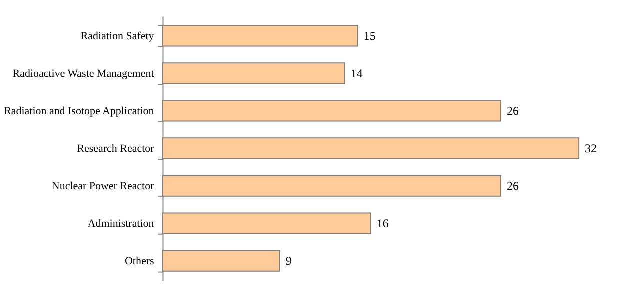  I want to click on y-tick-label: Nuclear Power Reactor, so click(103, 186).